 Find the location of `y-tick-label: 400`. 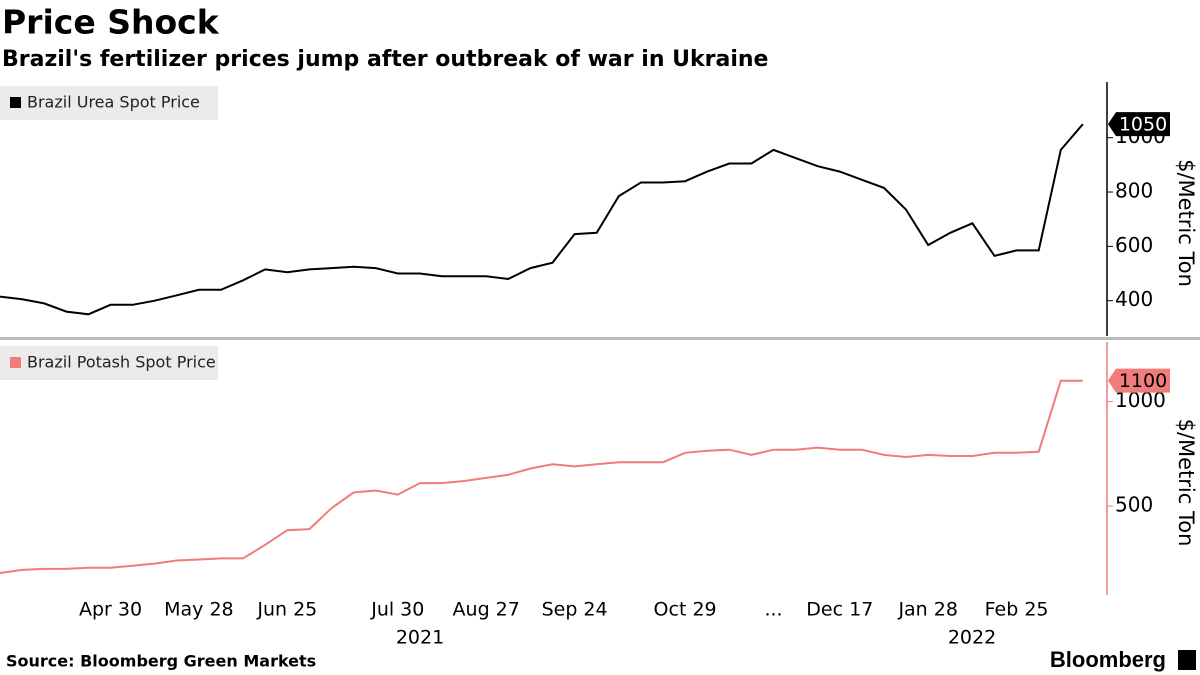

y-tick-label: 400 is located at coordinates (1134, 299).